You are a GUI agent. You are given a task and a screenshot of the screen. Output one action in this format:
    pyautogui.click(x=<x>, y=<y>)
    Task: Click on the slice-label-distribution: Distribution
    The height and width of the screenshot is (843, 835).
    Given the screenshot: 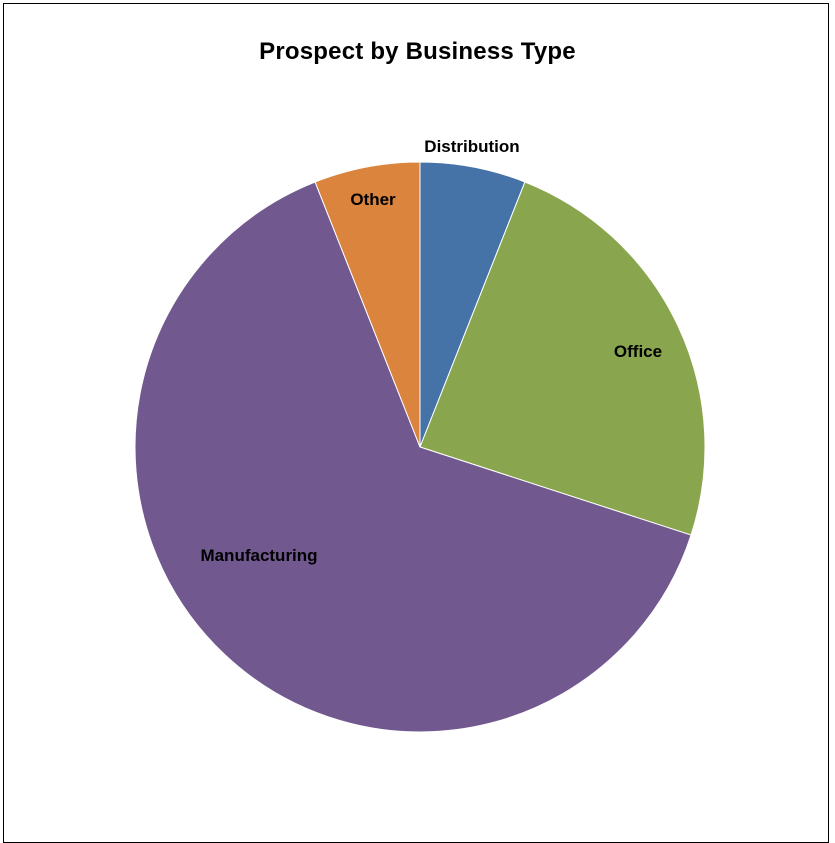 What is the action you would take?
    pyautogui.click(x=471, y=146)
    